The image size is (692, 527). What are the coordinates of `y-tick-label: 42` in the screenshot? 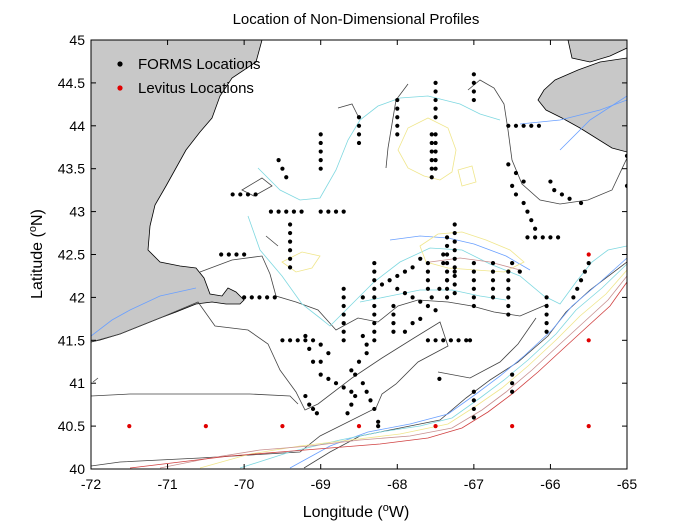 It's located at (77, 297).